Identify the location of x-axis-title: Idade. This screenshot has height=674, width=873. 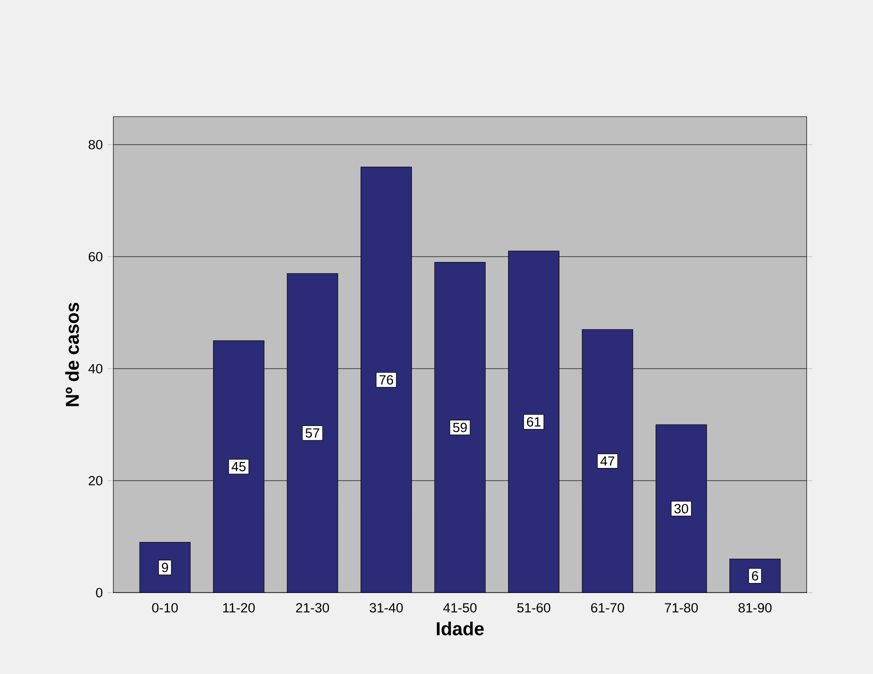
(460, 629).